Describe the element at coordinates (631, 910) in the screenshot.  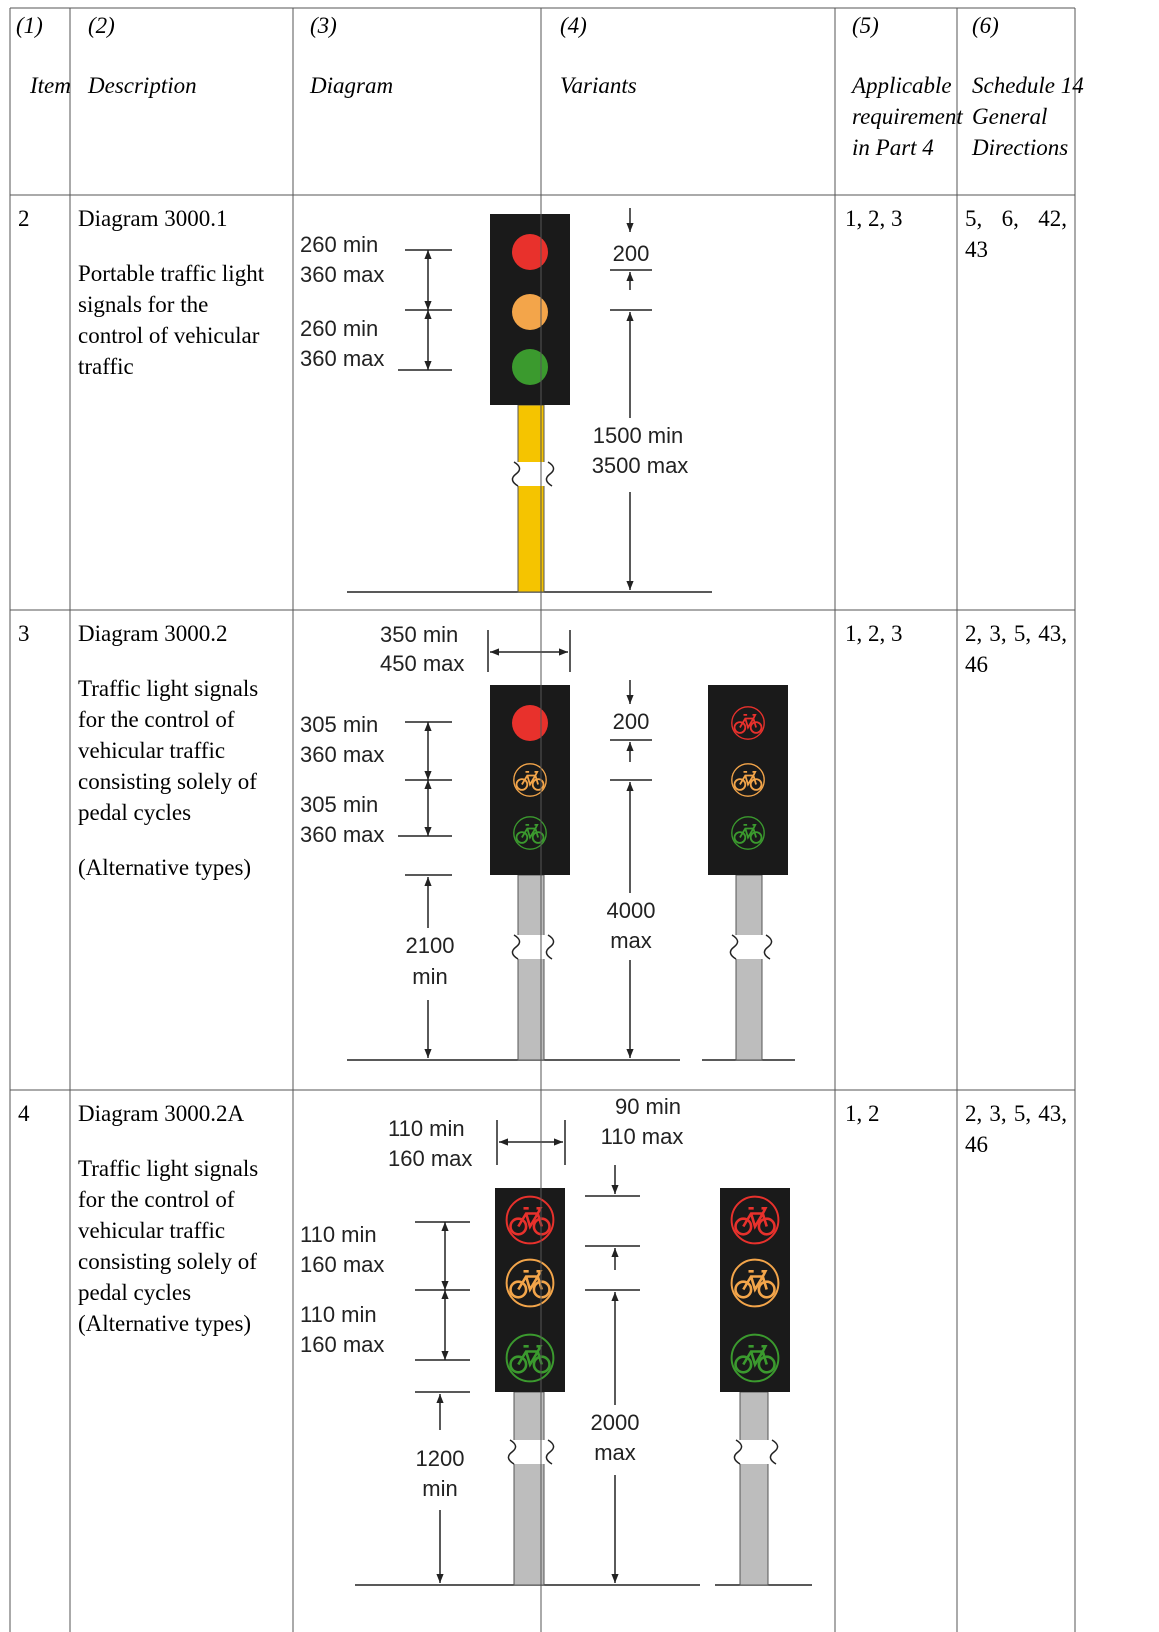
I see `dimension-label: 4000` at that location.